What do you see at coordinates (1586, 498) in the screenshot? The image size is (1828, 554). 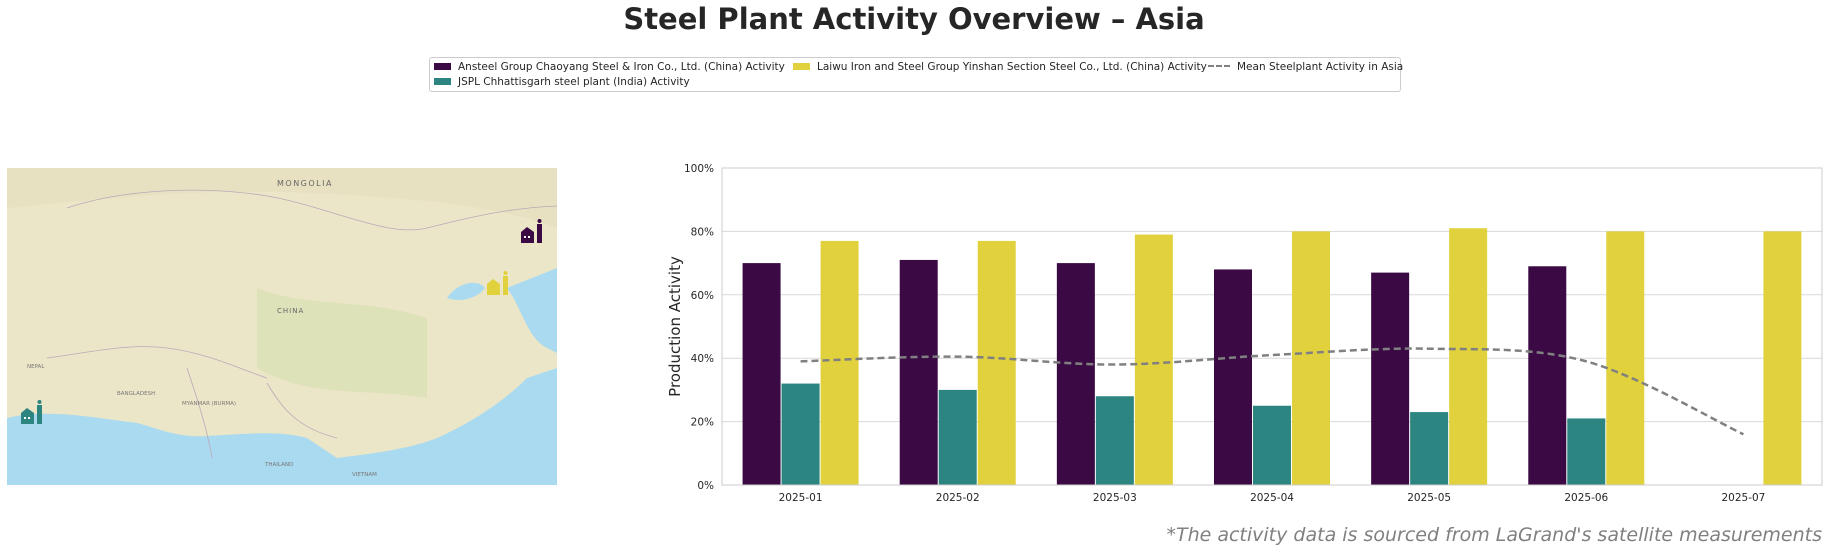 I see `x-tick-label: 2025-06` at bounding box center [1586, 498].